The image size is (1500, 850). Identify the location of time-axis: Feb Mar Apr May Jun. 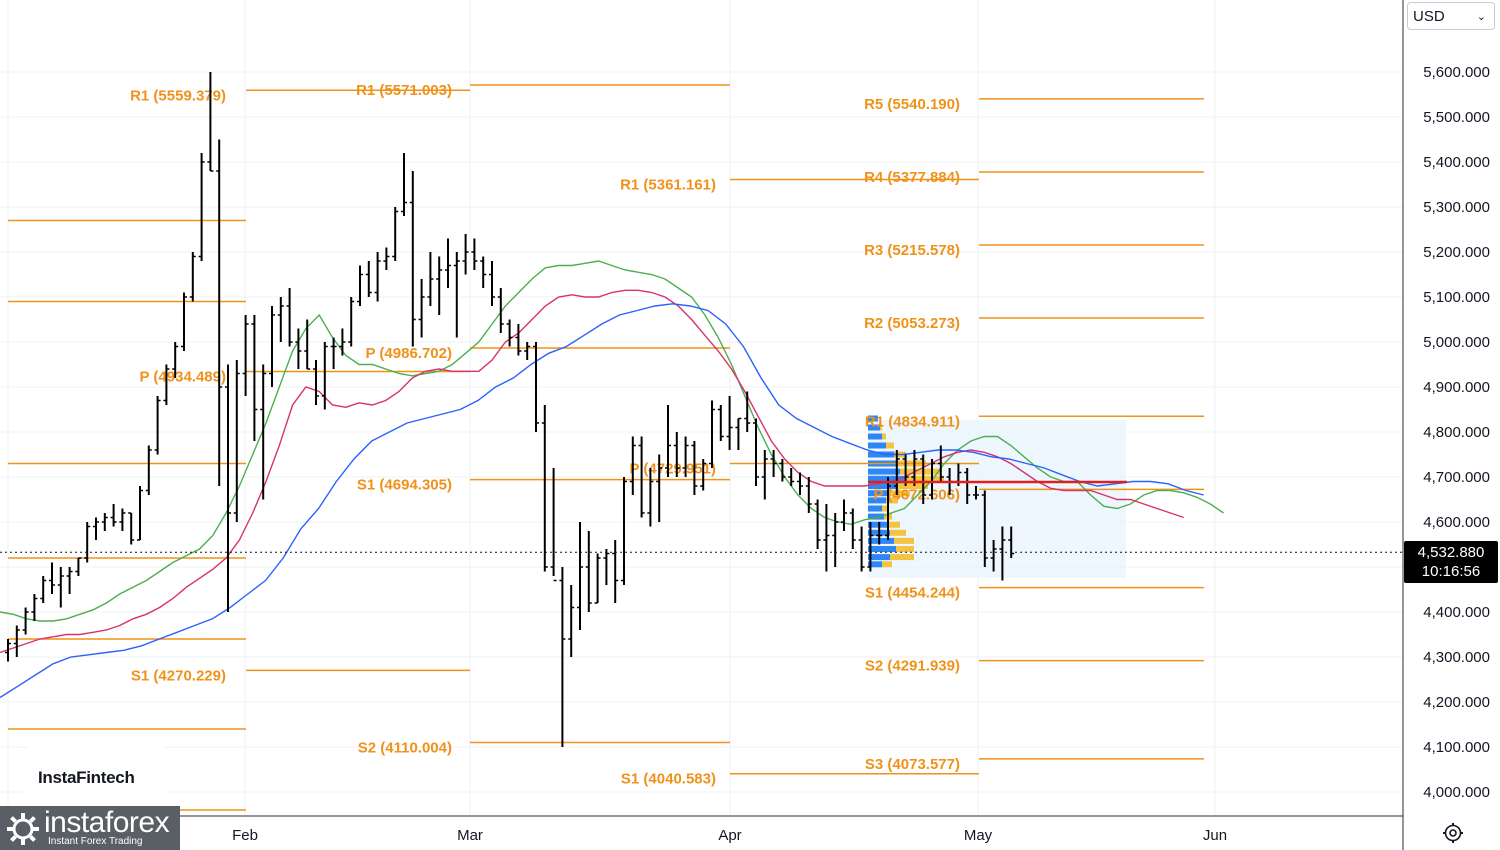
(729, 835).